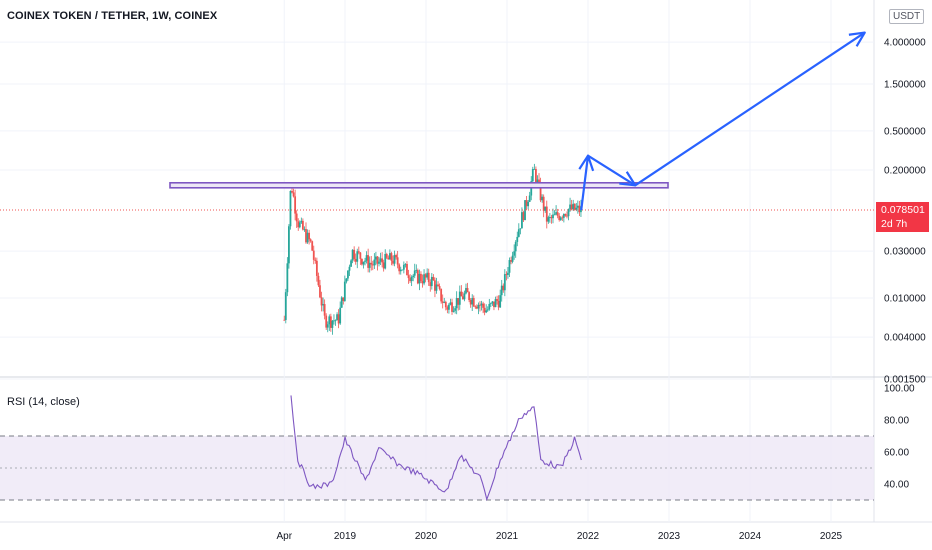  I want to click on time-tick-label: Apr, so click(284, 536).